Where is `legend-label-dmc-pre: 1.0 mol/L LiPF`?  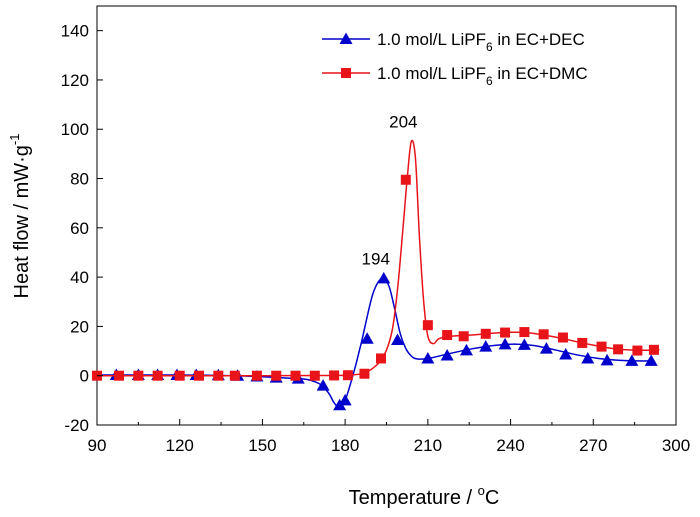
legend-label-dmc-pre: 1.0 mol/L LiPF is located at coordinates (431, 73).